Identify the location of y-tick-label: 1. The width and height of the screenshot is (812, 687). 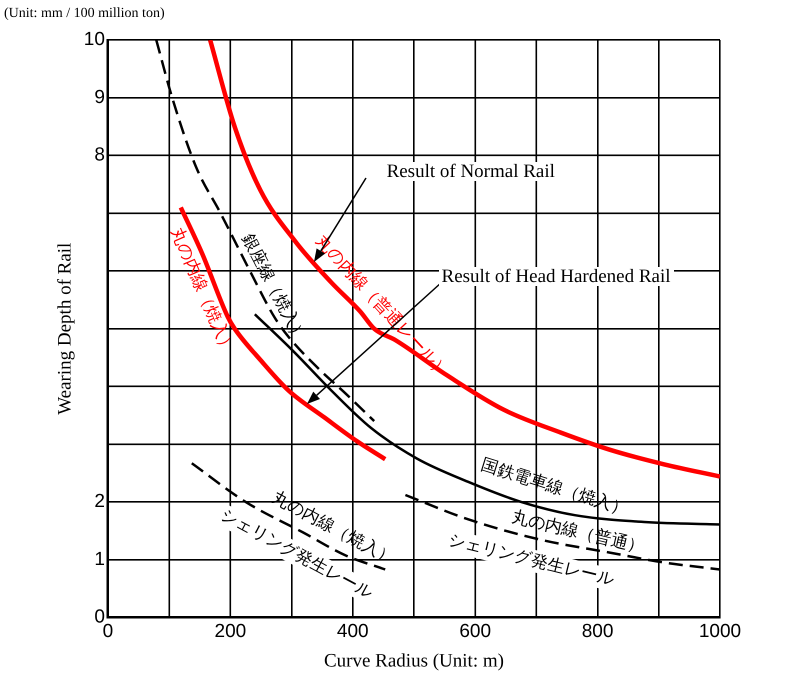
(99, 559).